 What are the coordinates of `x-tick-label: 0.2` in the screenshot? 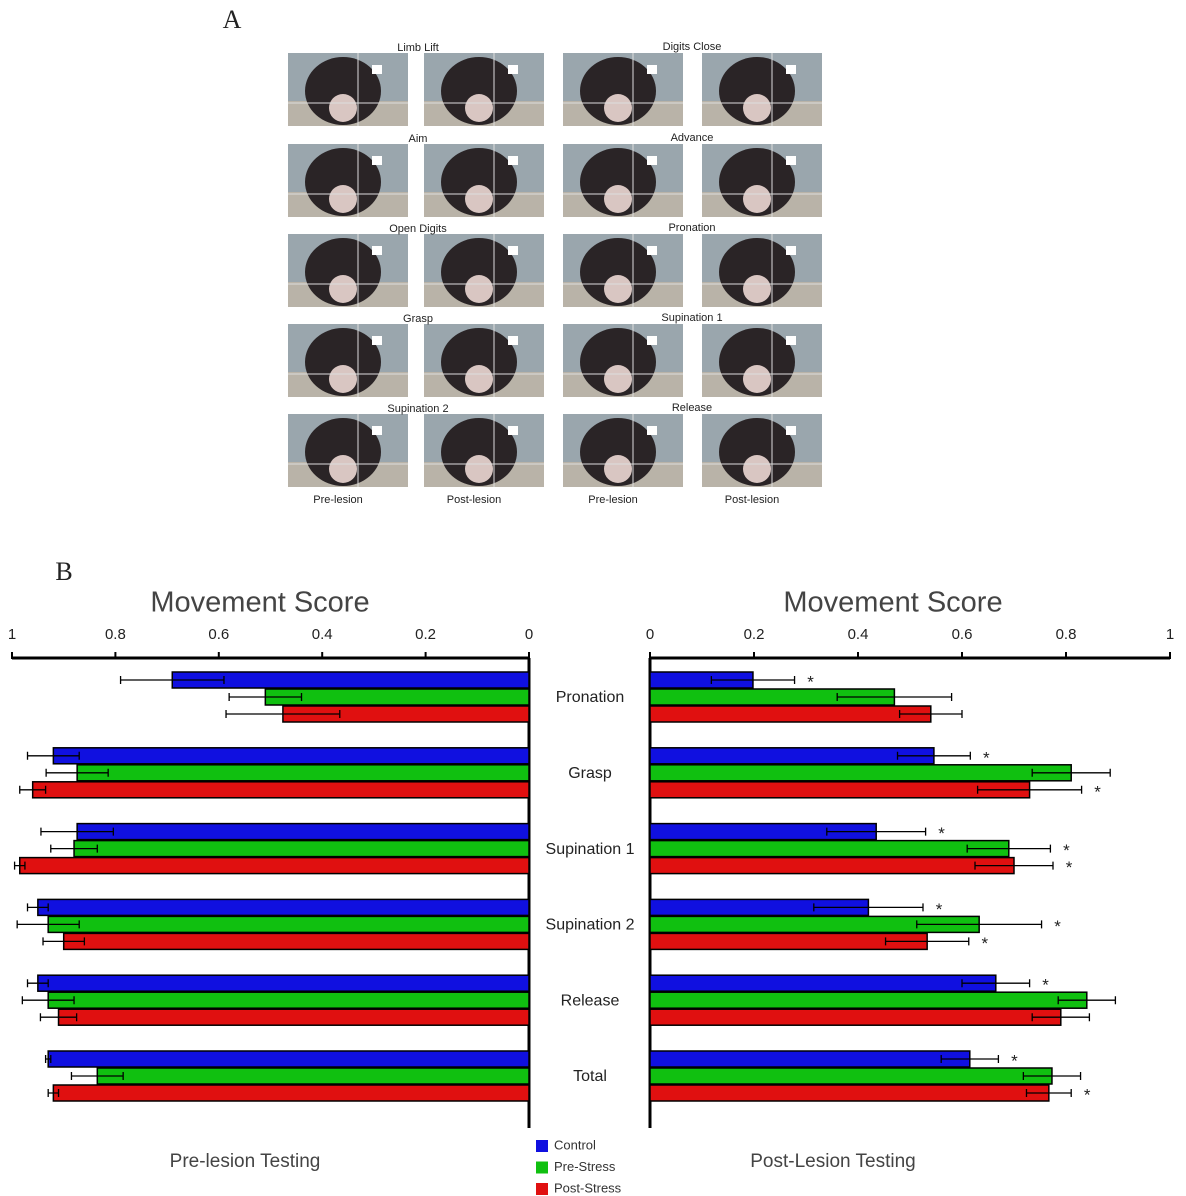 It's located at (754, 634).